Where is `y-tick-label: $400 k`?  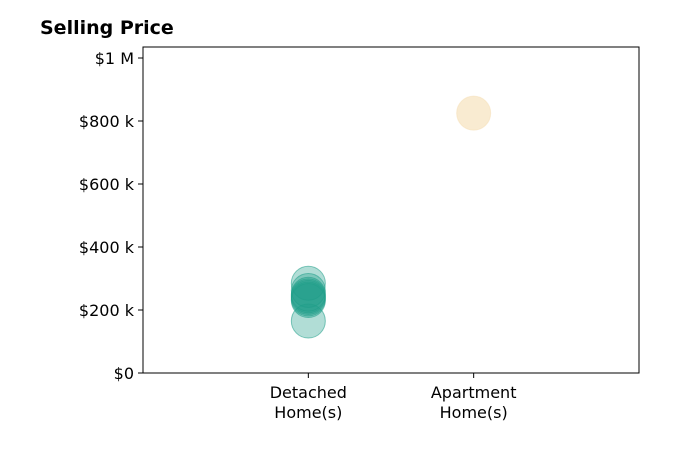 y-tick-label: $400 k is located at coordinates (107, 247).